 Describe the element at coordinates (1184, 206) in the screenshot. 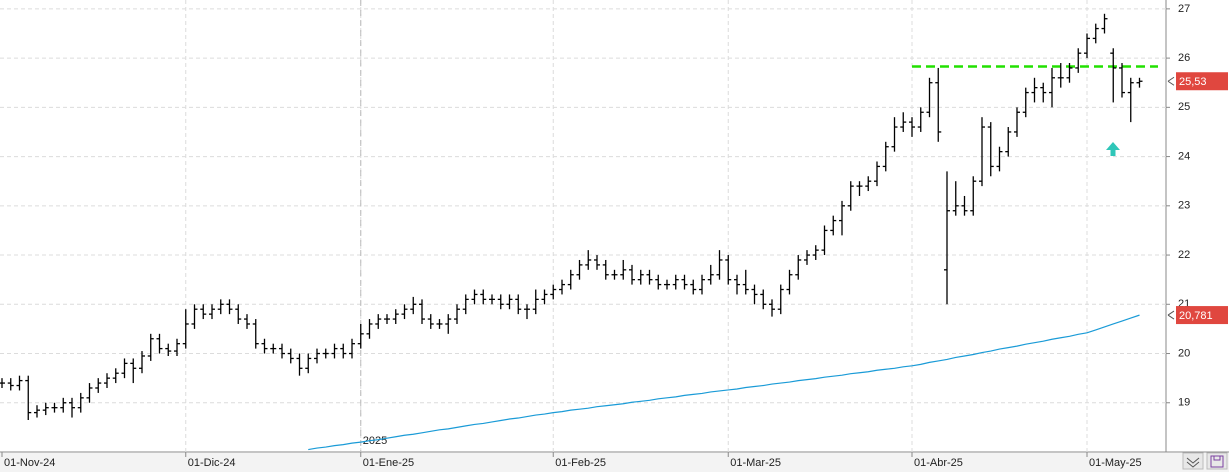

I see `y-tick-label: 23` at that location.